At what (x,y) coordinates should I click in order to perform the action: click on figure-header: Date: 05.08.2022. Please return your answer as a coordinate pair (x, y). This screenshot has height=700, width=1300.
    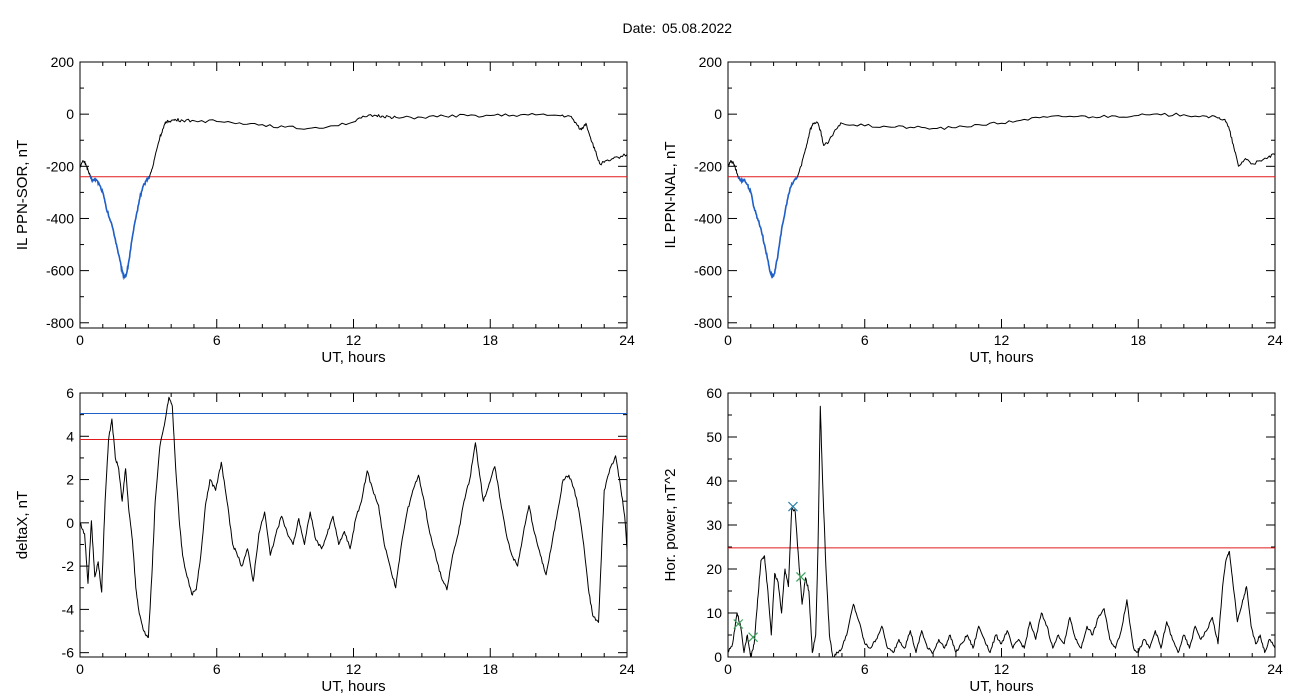
    Looking at the image, I should click on (678, 28).